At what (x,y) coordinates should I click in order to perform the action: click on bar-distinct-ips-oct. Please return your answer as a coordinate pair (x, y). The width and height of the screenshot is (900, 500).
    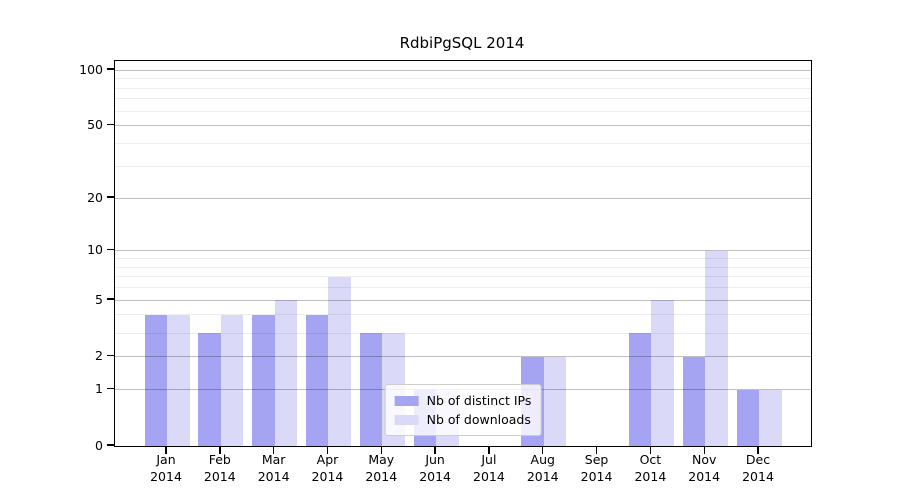
    Looking at the image, I should click on (640, 389).